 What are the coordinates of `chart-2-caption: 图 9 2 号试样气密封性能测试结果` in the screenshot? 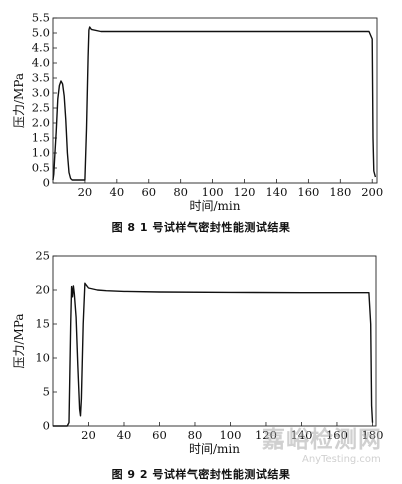 It's located at (201, 474).